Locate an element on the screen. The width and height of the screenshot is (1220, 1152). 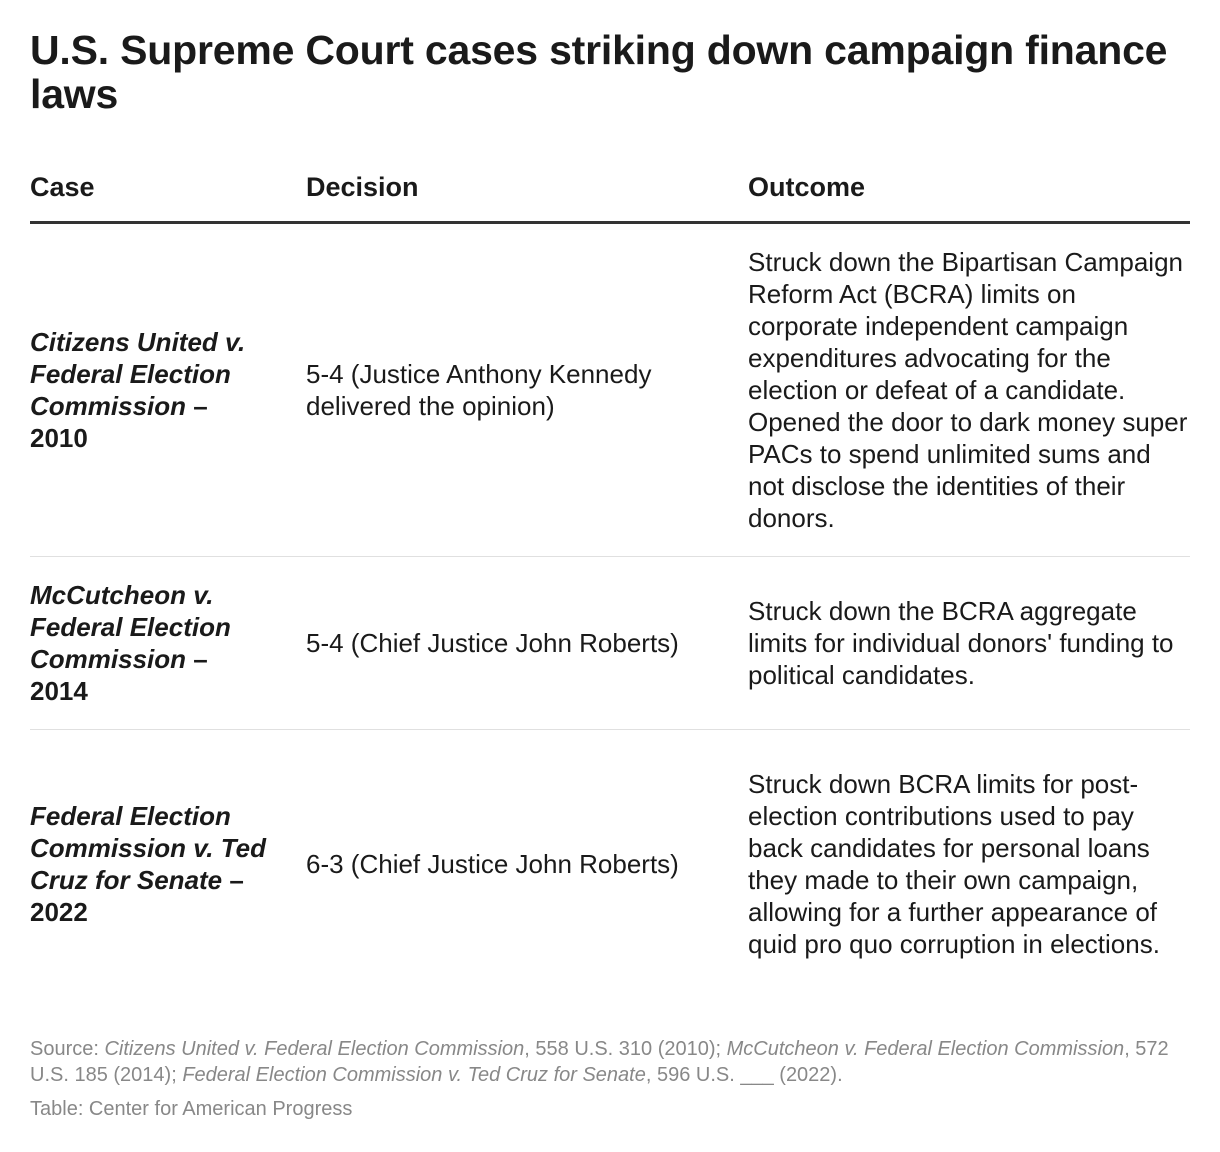
decision-cell: 5-4 (Chief Justice John Roberts) is located at coordinates (527, 643).